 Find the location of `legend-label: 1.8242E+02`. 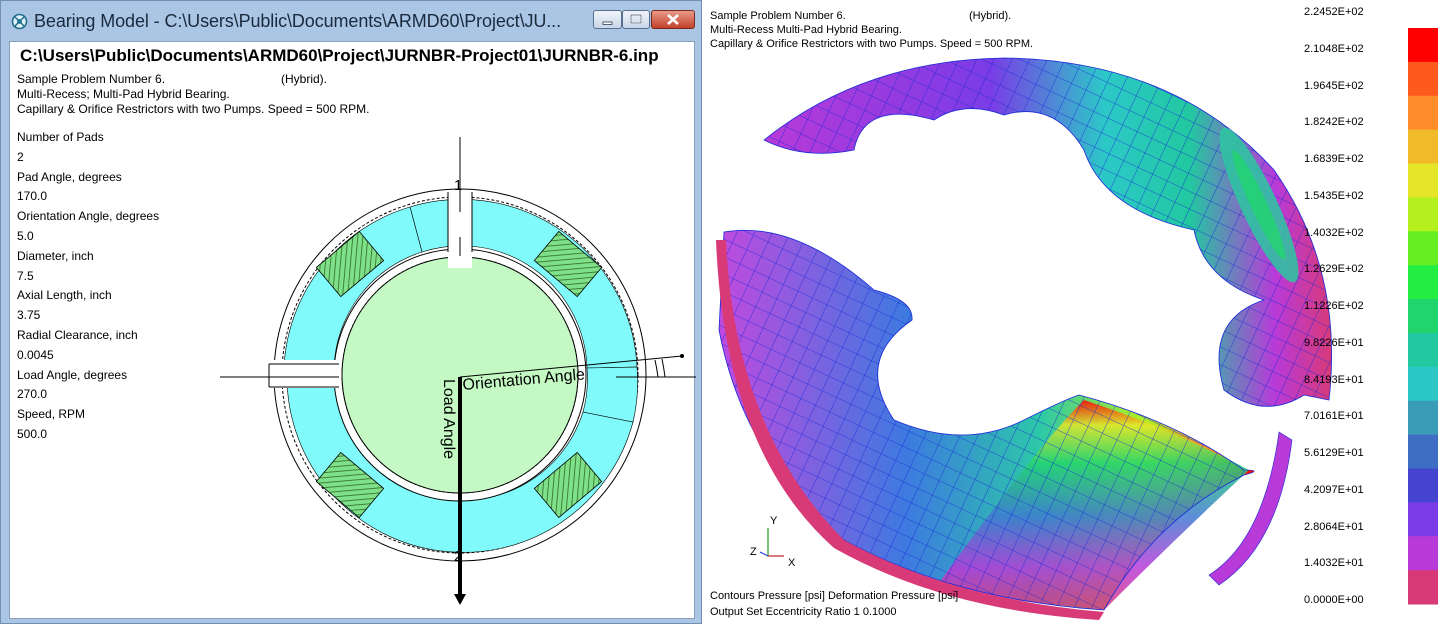

legend-label: 1.8242E+02 is located at coordinates (1334, 122).